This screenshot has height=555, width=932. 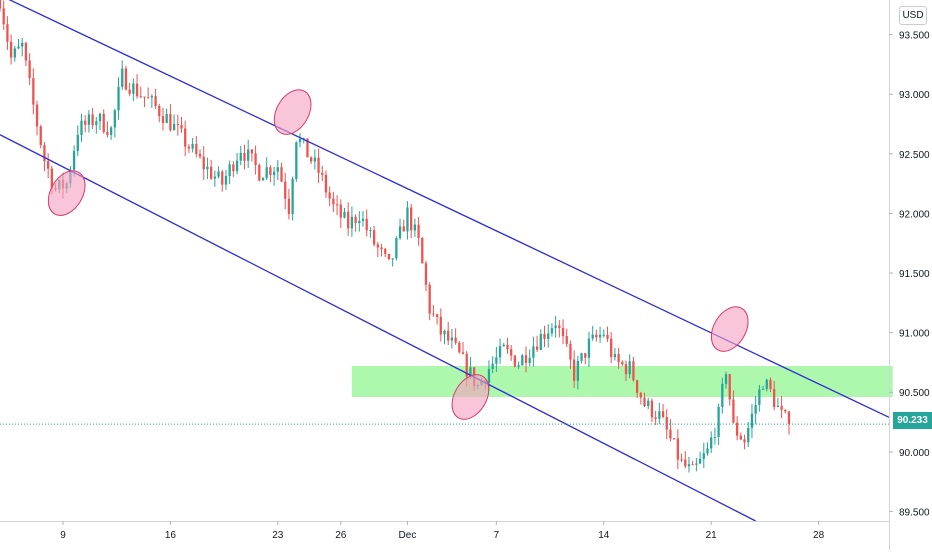 I want to click on x-tick-label: 28, so click(x=819, y=535).